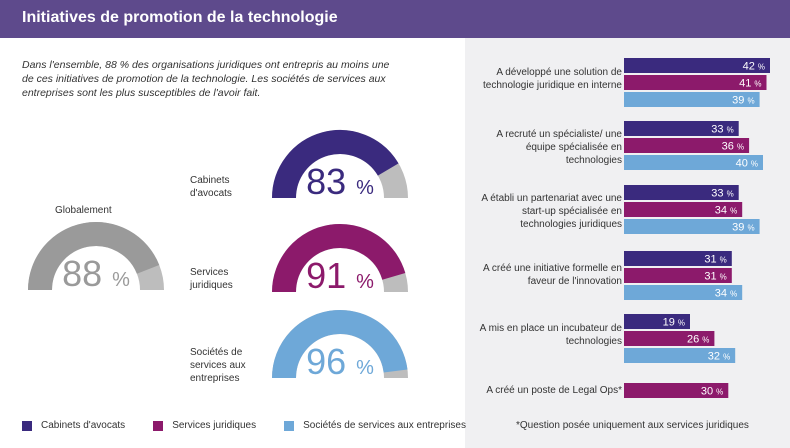 The image size is (790, 448). I want to click on bar-unit-cabinets-q3: %, so click(730, 194).